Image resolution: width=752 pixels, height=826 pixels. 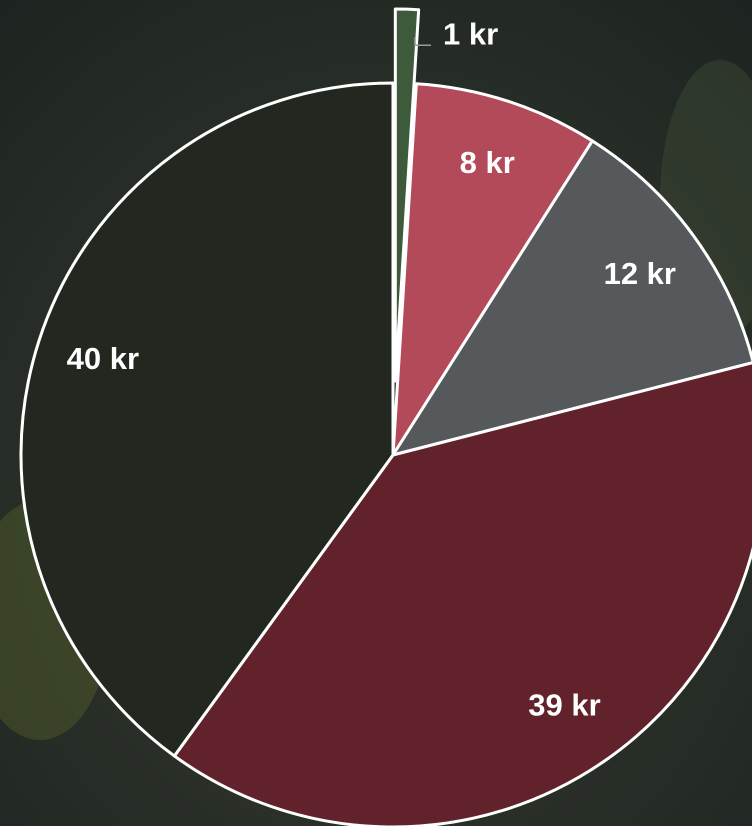 I want to click on data-label: 40 kr, so click(x=103, y=358).